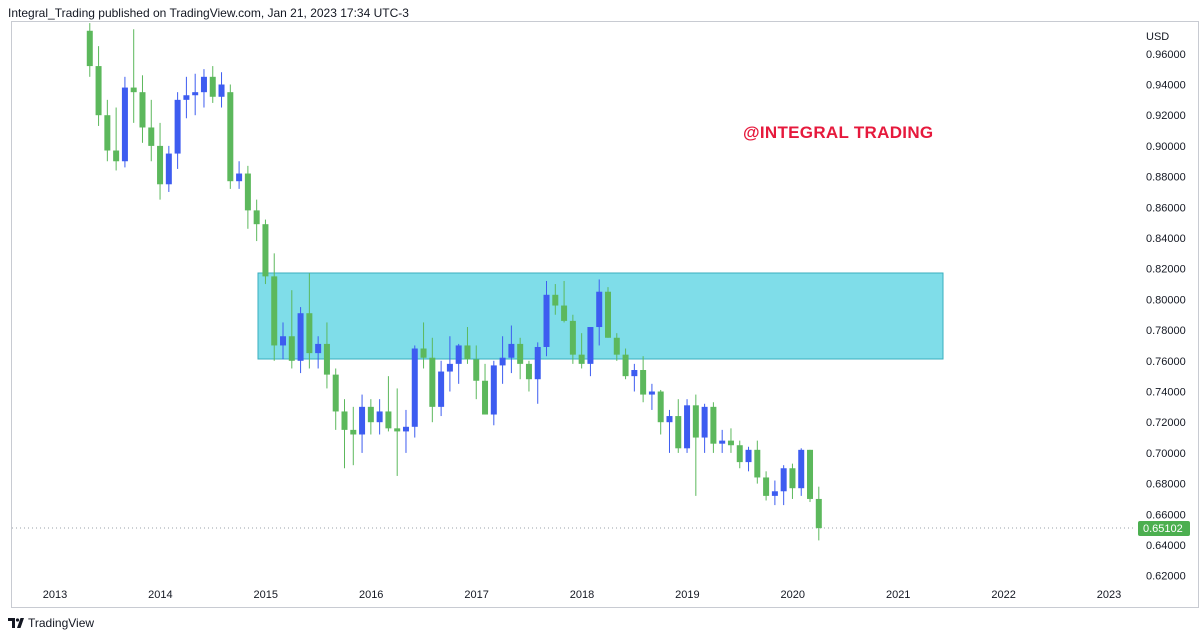 The width and height of the screenshot is (1200, 638). What do you see at coordinates (1166, 86) in the screenshot?
I see `y-tick-label: 0.94000` at bounding box center [1166, 86].